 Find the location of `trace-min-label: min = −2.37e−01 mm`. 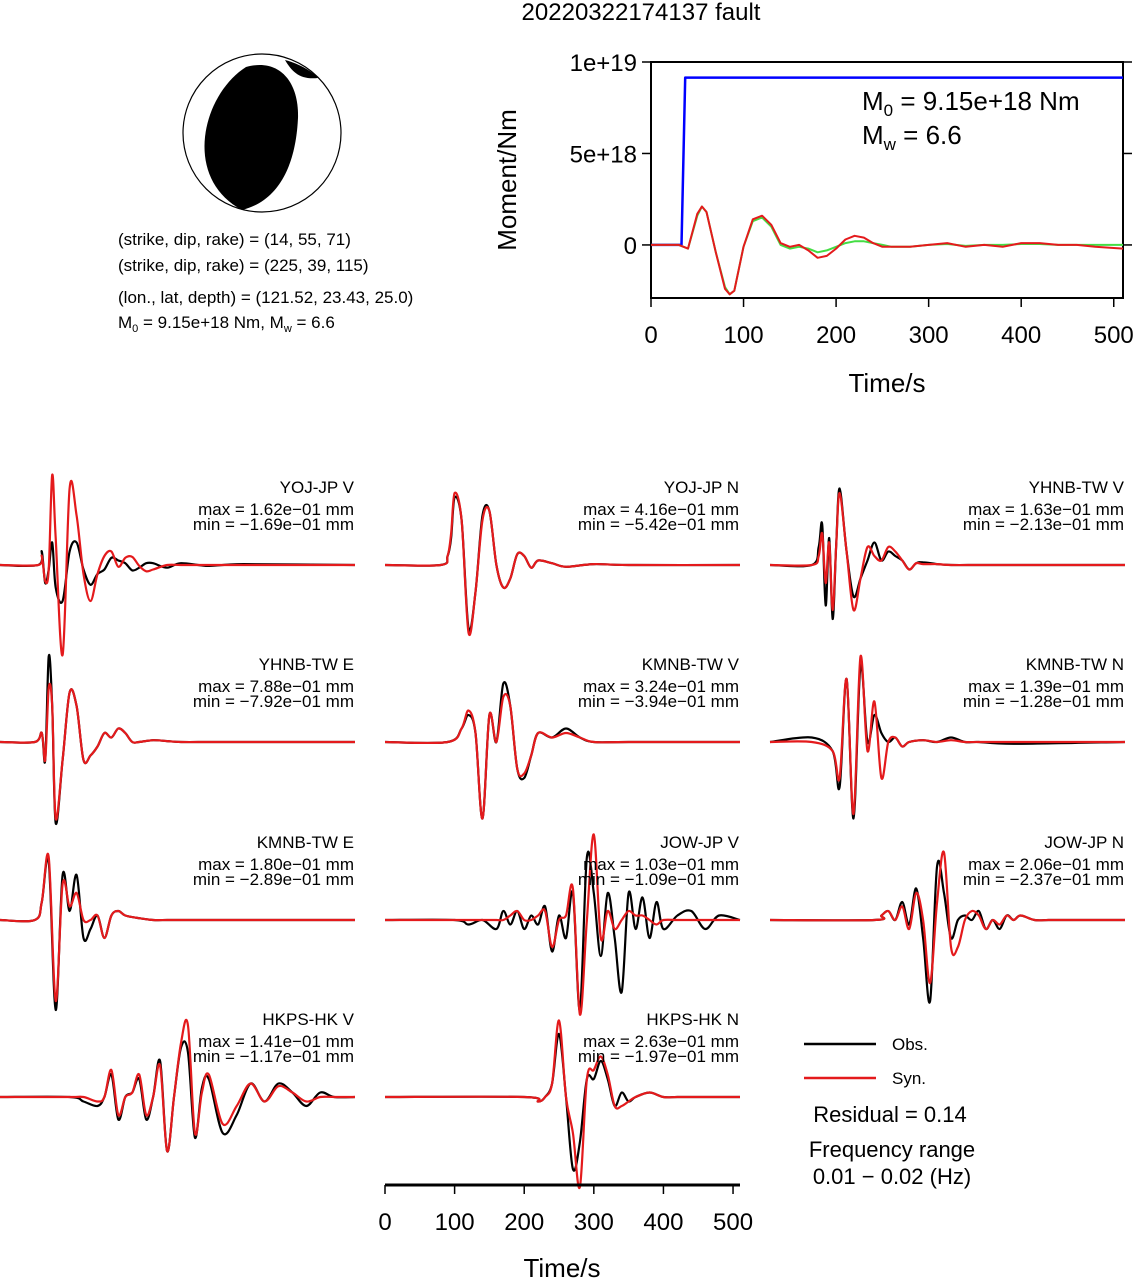

trace-min-label: min = −2.37e−01 mm is located at coordinates (1043, 879).